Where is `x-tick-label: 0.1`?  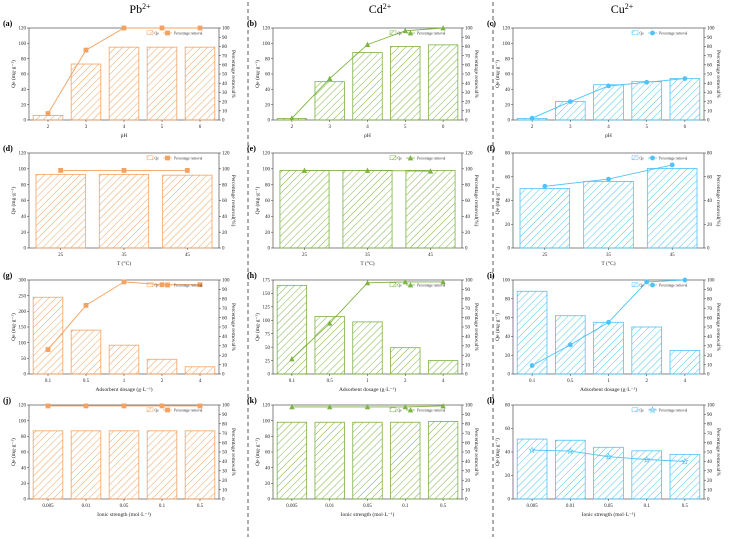 x-tick-label: 0.1 is located at coordinates (48, 381).